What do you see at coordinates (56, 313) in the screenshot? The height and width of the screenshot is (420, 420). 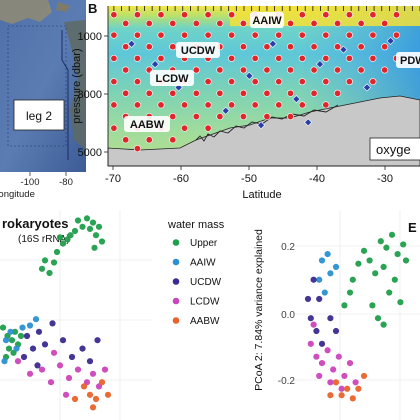 I see `pcoa-left-points` at bounding box center [56, 313].